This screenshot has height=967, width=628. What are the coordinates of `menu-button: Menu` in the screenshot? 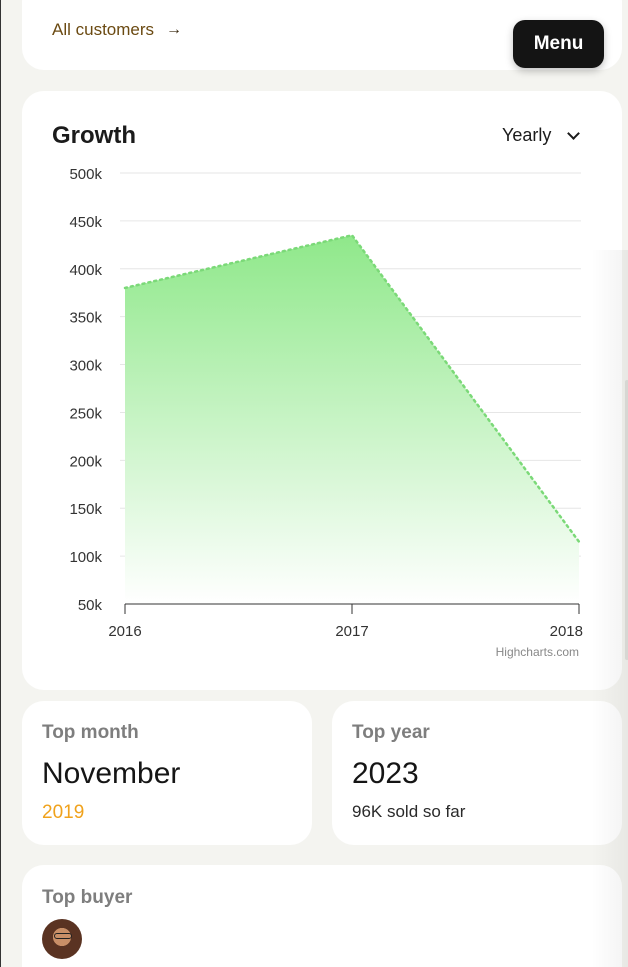 It's located at (558, 44).